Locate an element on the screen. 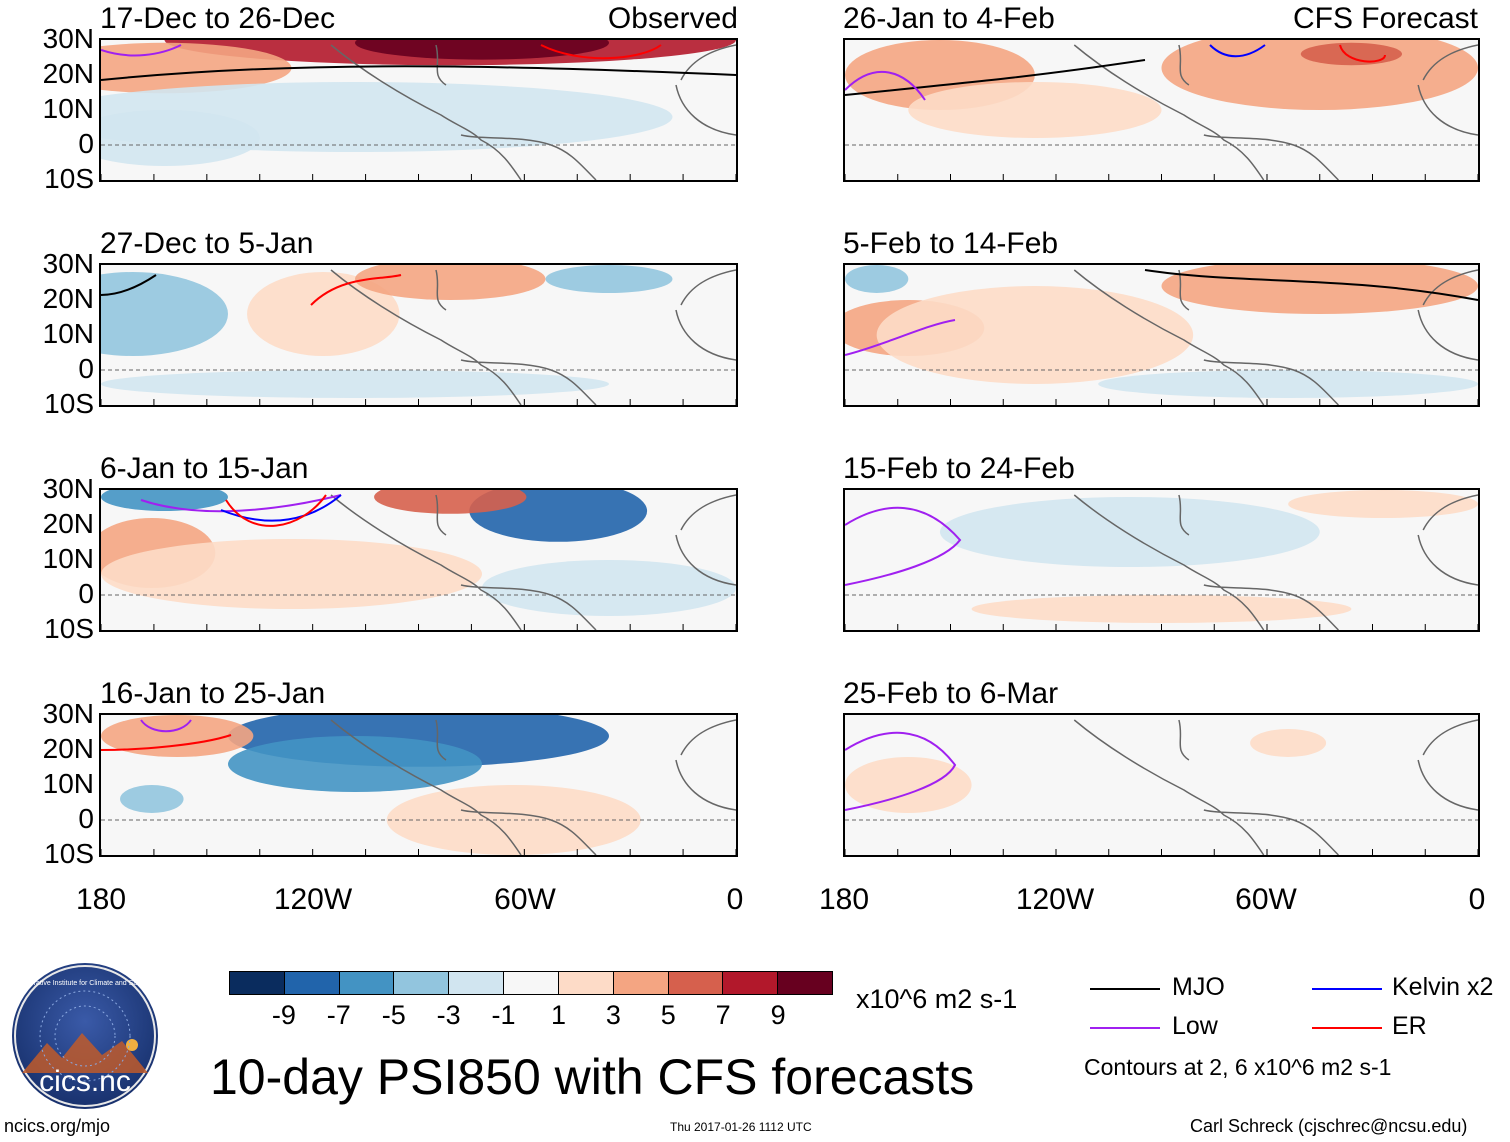  legend-label-low: Low is located at coordinates (1195, 1026).